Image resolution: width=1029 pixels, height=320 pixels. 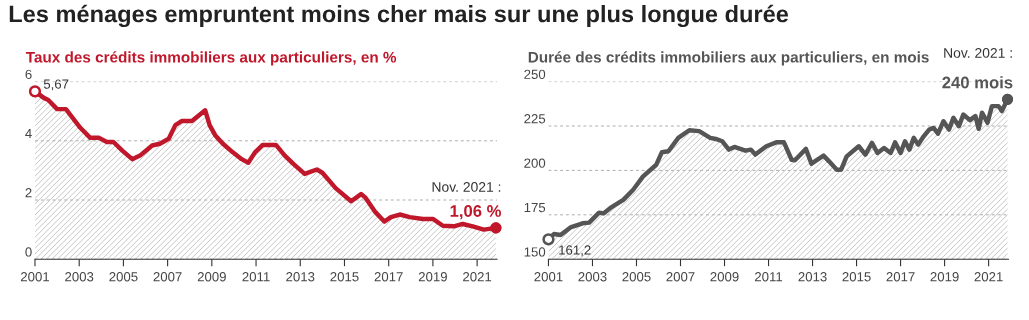 I want to click on y-tick-label: 200, so click(x=535, y=163).